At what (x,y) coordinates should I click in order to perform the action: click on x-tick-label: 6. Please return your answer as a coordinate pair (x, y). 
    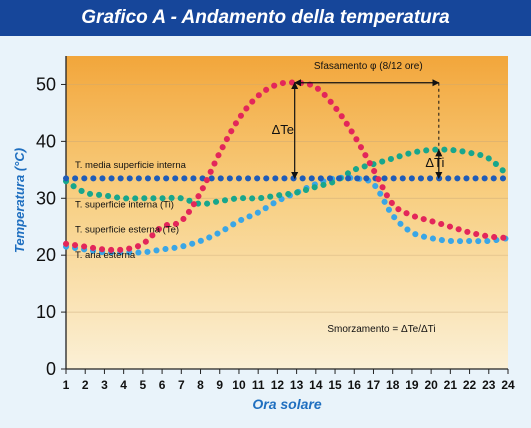
    Looking at the image, I should click on (162, 385).